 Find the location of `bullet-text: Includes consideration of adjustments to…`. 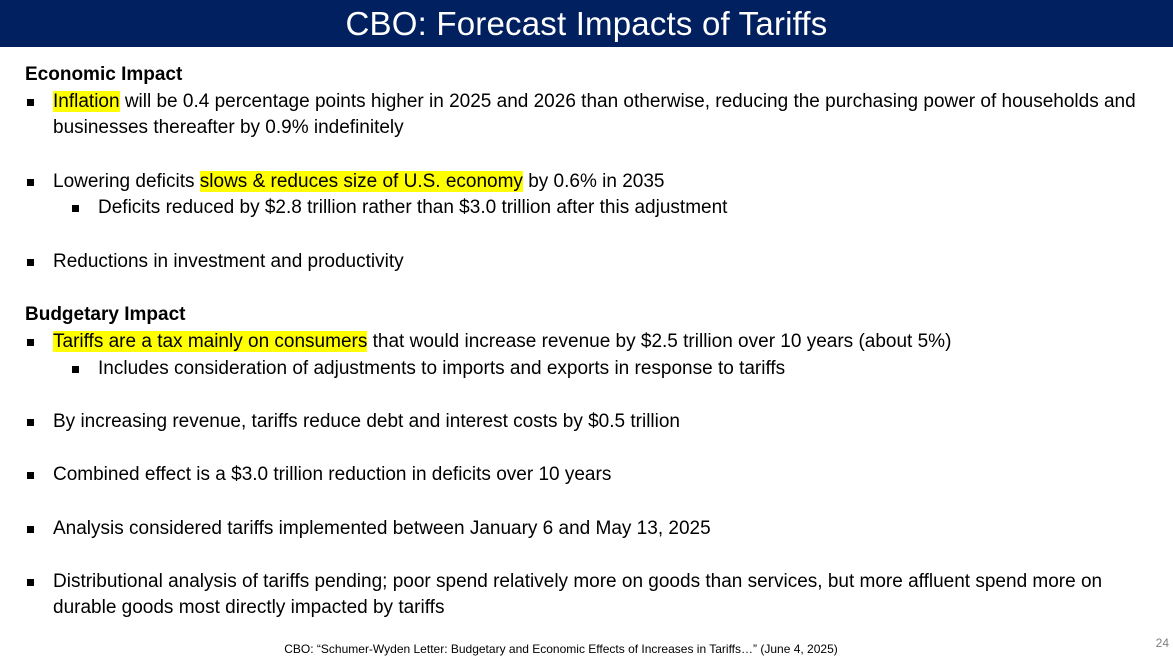

bullet-text: Includes consideration of adjustments to… is located at coordinates (442, 368).